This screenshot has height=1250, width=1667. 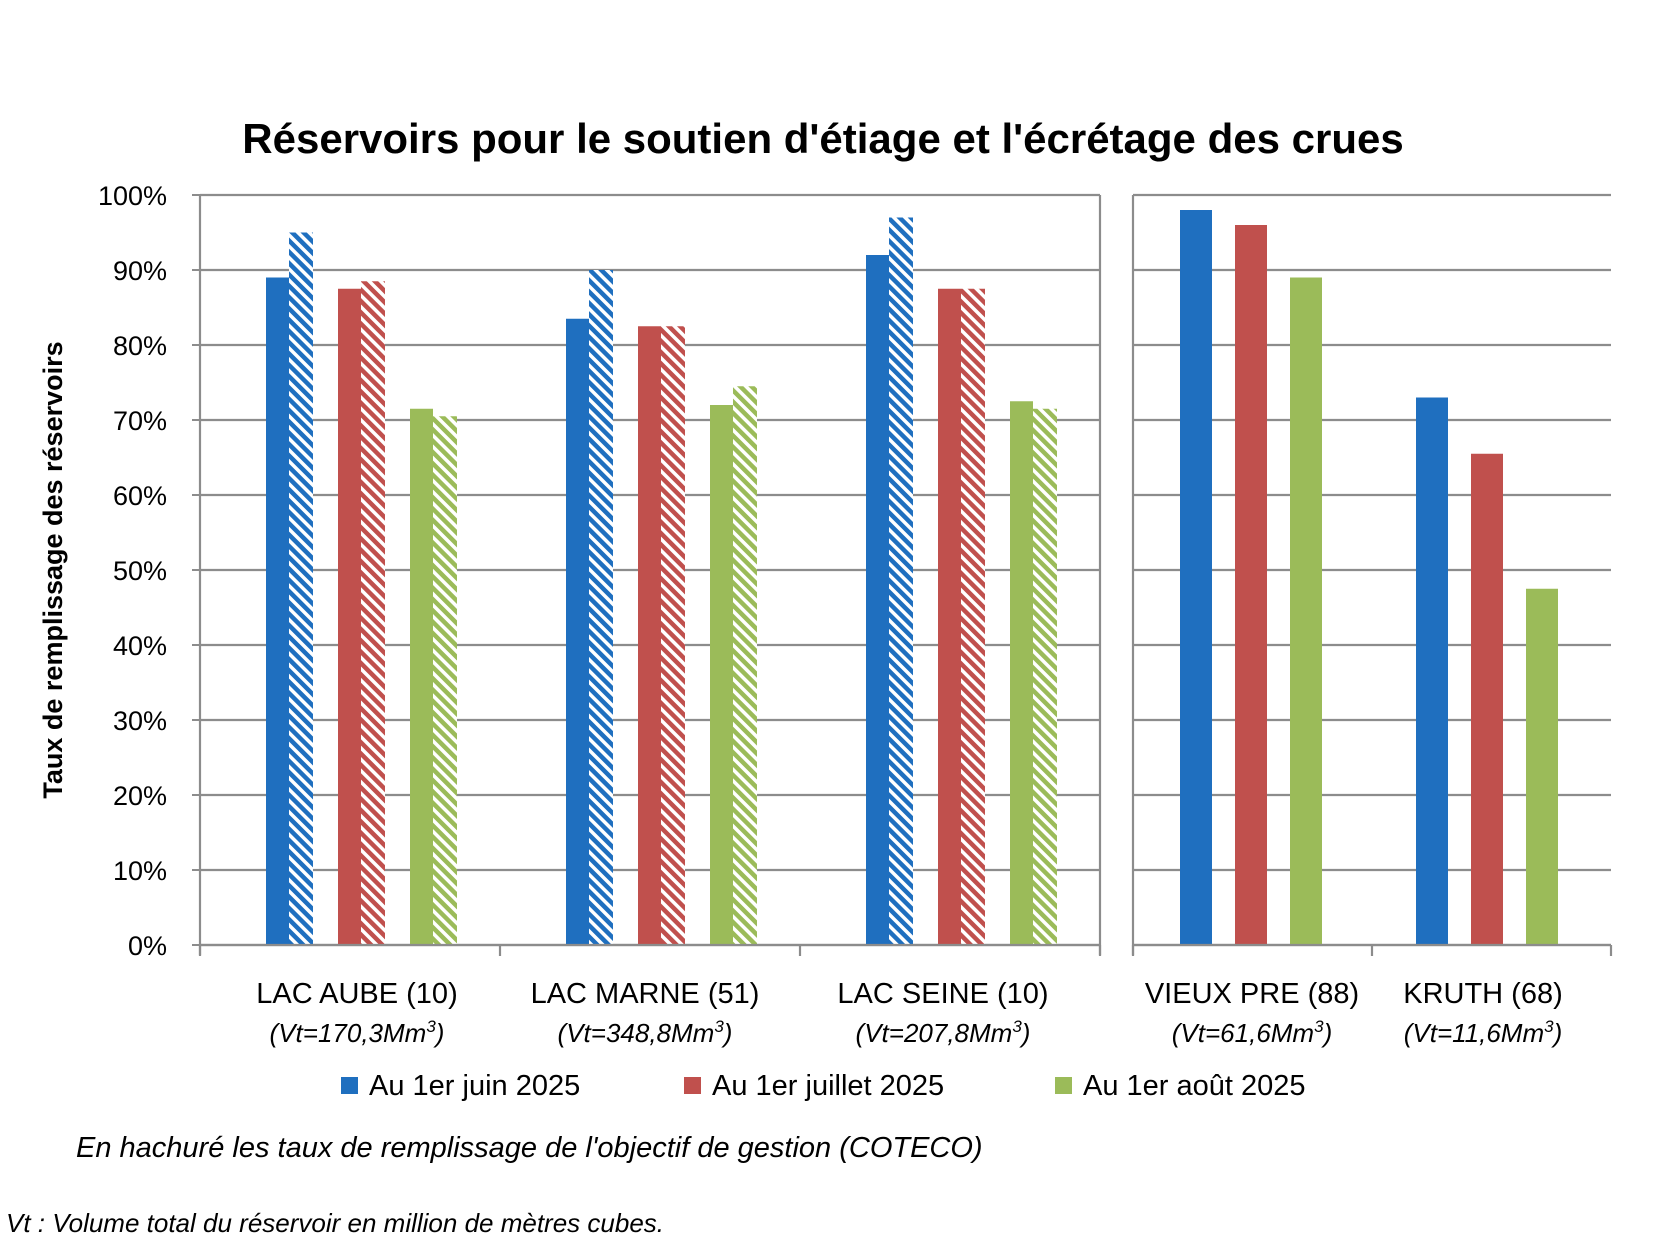 I want to click on category-label: LAC AUBE (10), so click(x=356, y=994).